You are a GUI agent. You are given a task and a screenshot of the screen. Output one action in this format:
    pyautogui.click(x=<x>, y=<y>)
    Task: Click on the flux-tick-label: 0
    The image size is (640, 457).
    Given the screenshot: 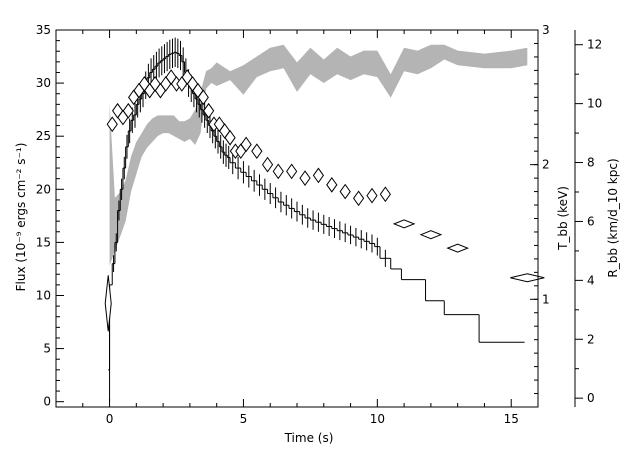 What is the action you would take?
    pyautogui.click(x=47, y=402)
    